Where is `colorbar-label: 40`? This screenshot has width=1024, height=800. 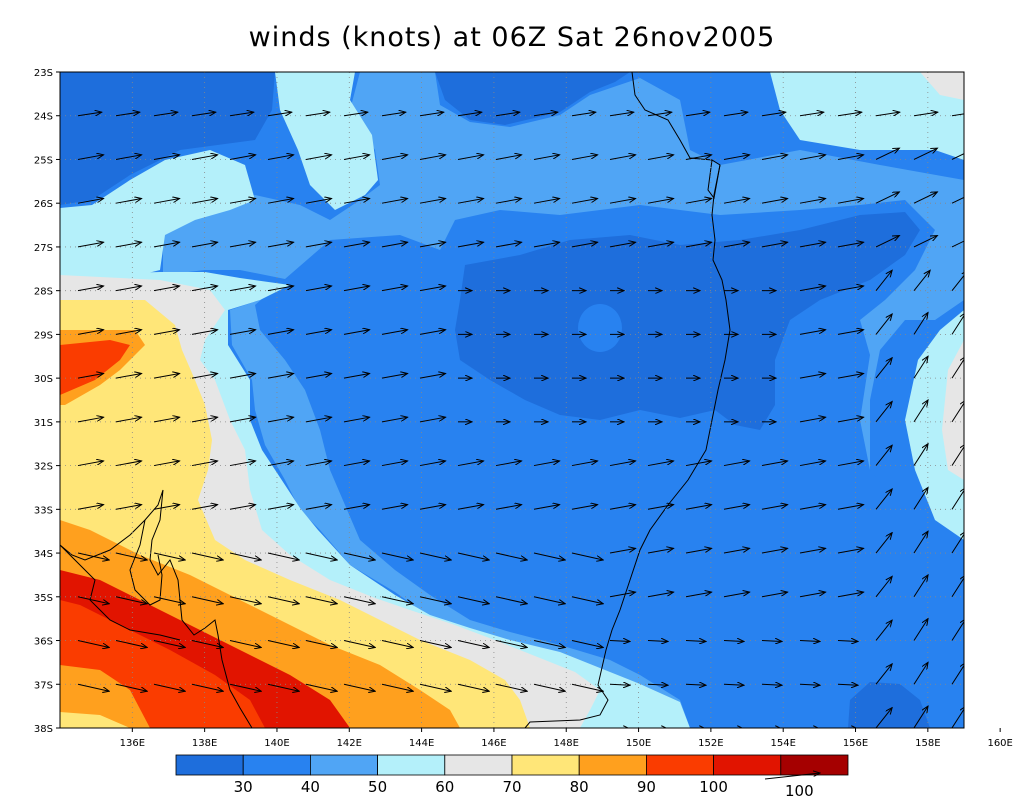
colorbar-label: 40 is located at coordinates (310, 787).